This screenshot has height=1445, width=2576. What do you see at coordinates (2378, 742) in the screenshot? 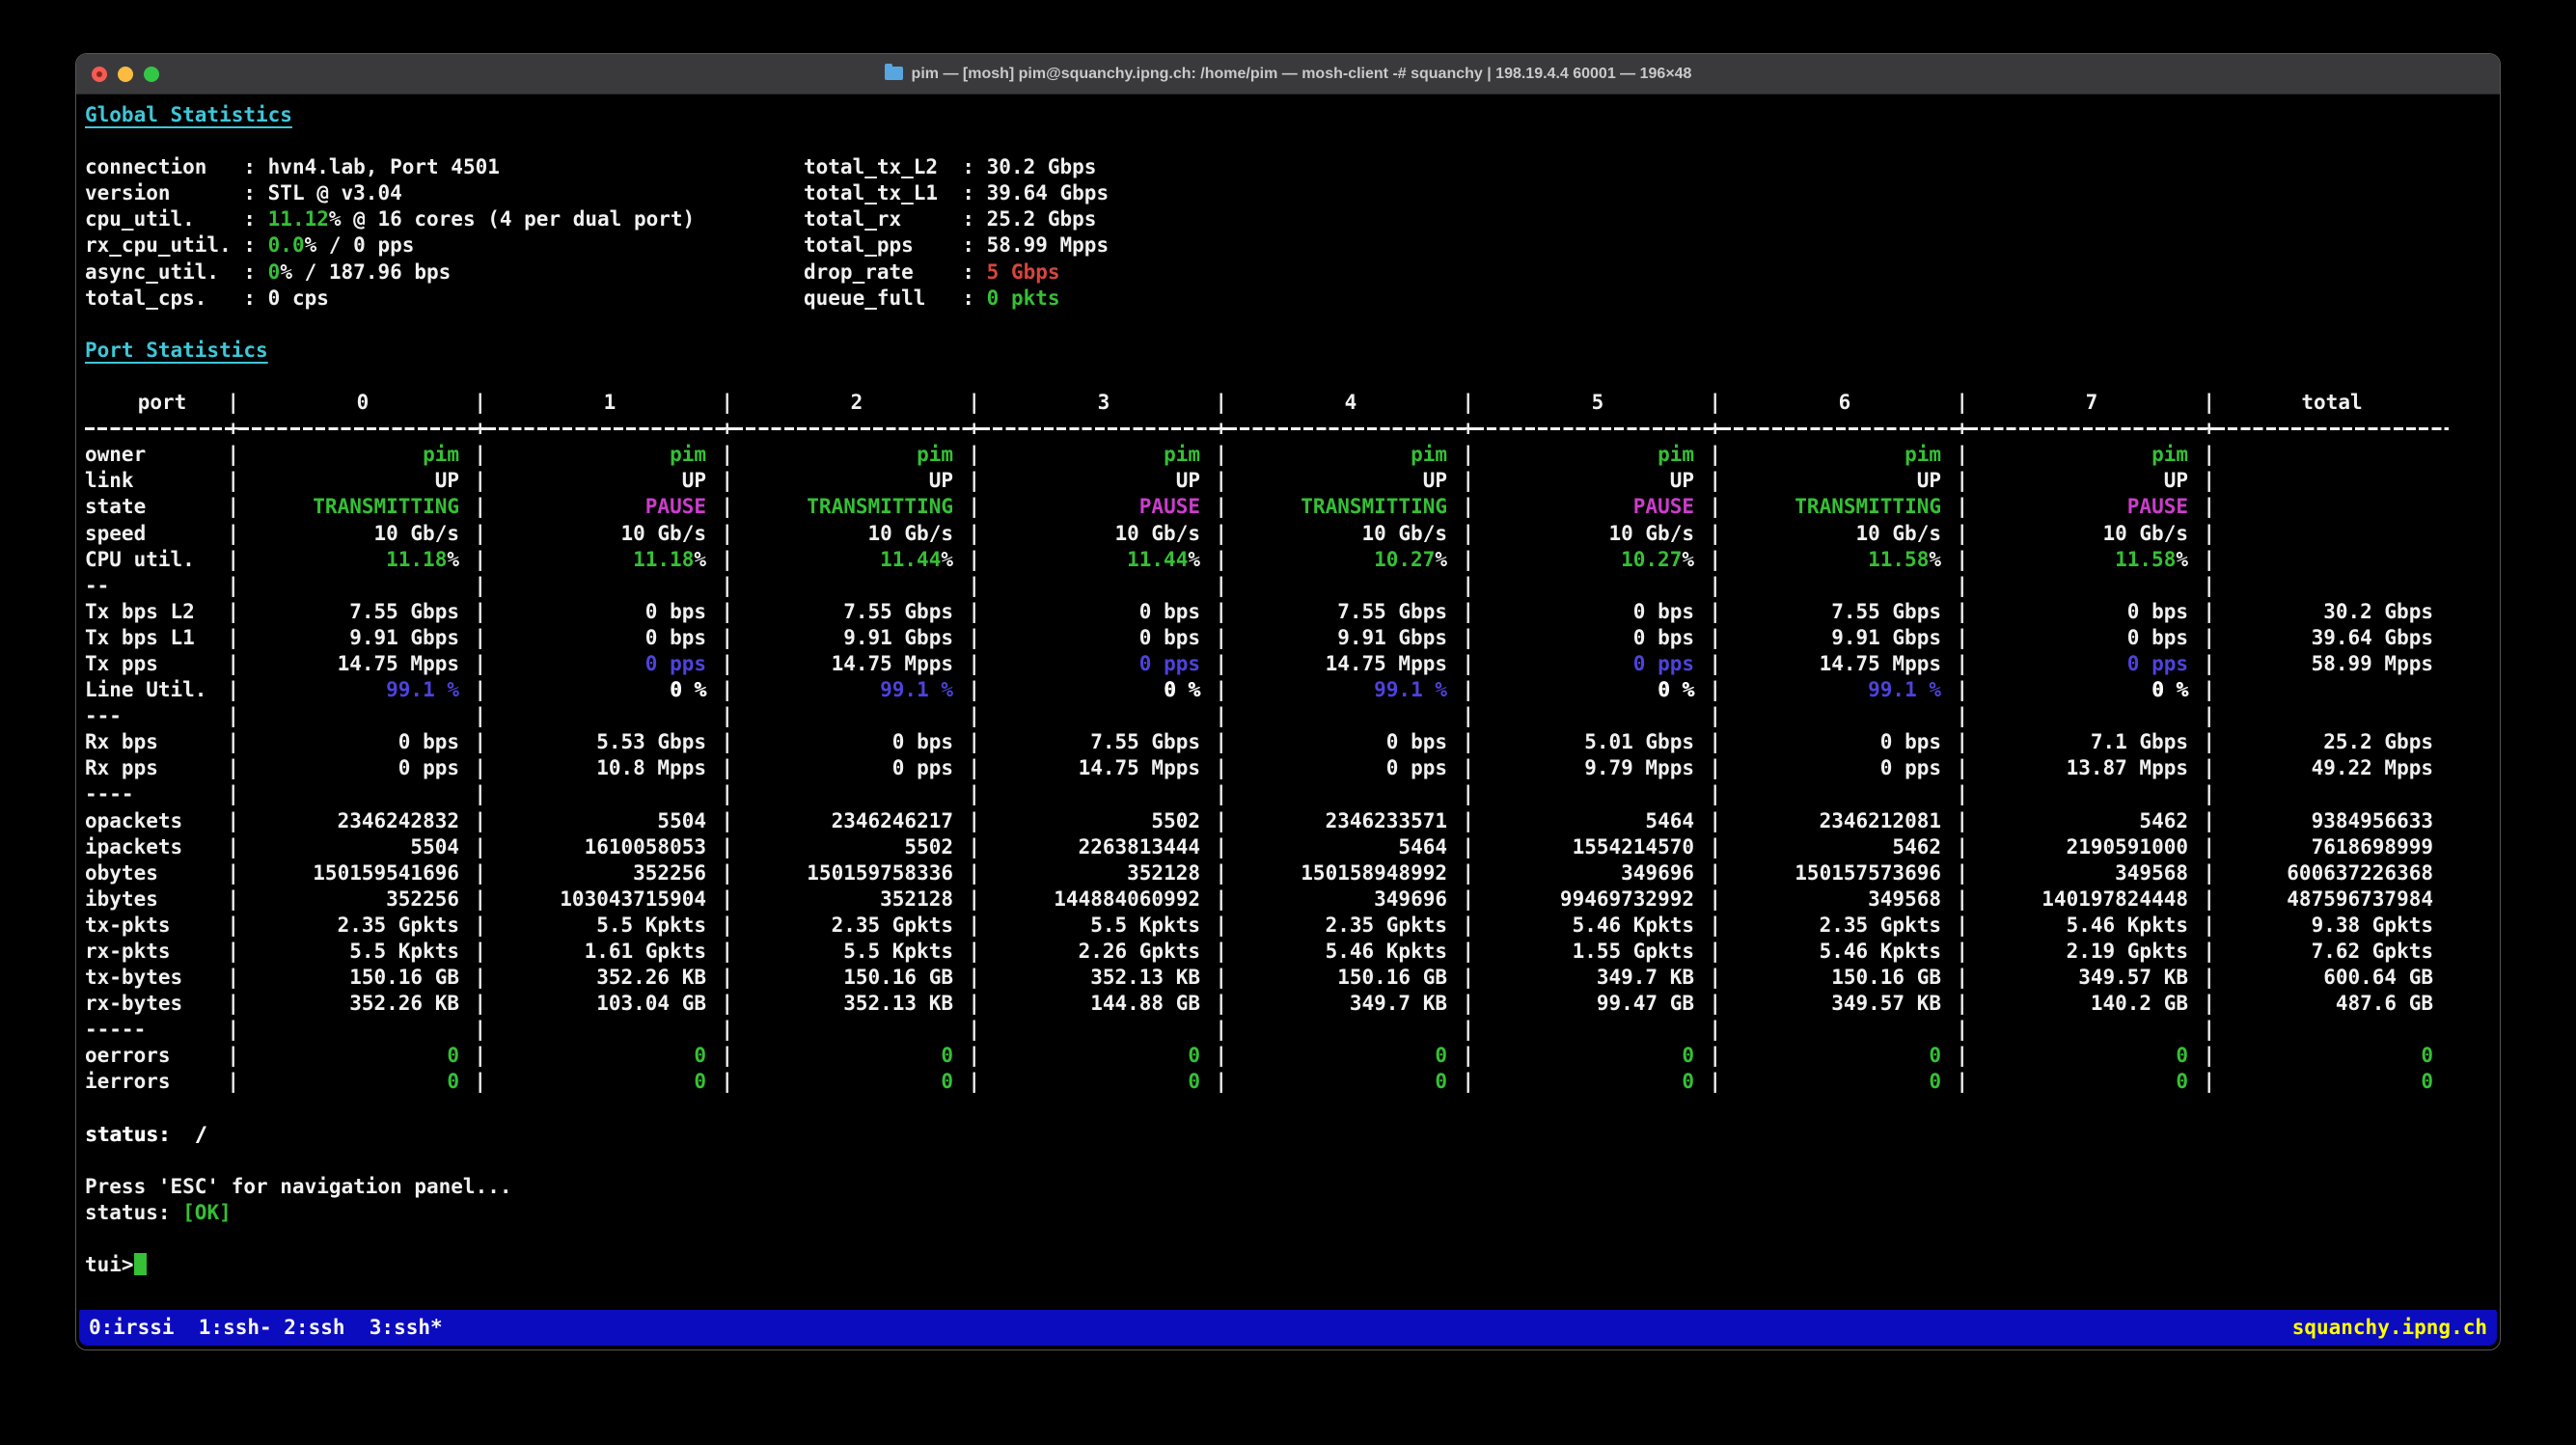
I see `text-run: 25.2 Gbps` at bounding box center [2378, 742].